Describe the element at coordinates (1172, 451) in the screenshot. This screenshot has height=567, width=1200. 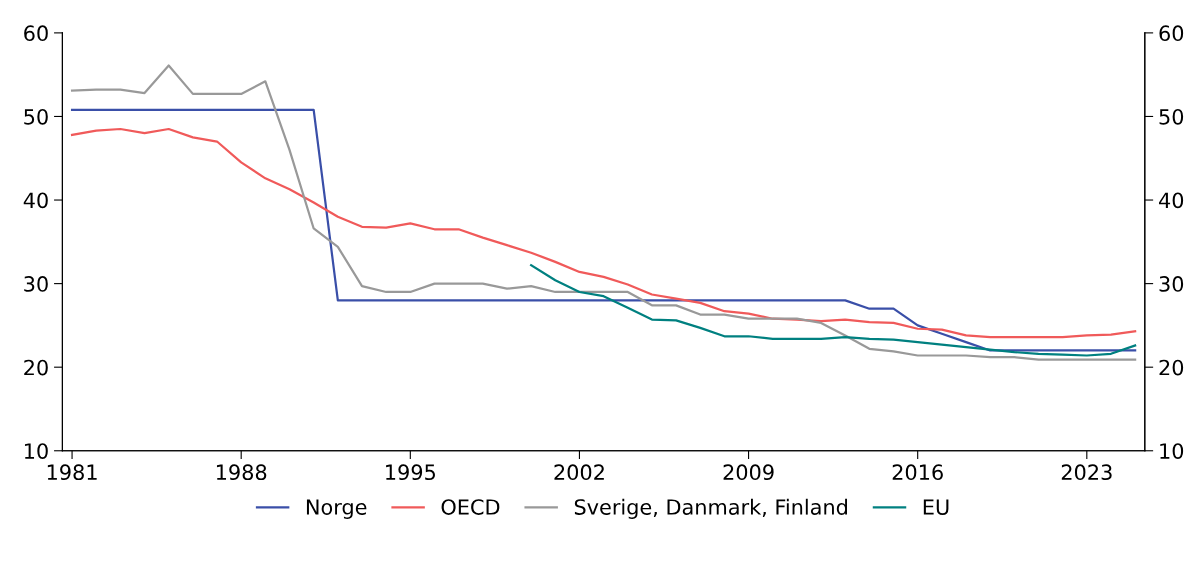
I see `y2-tick-label: 10` at that location.